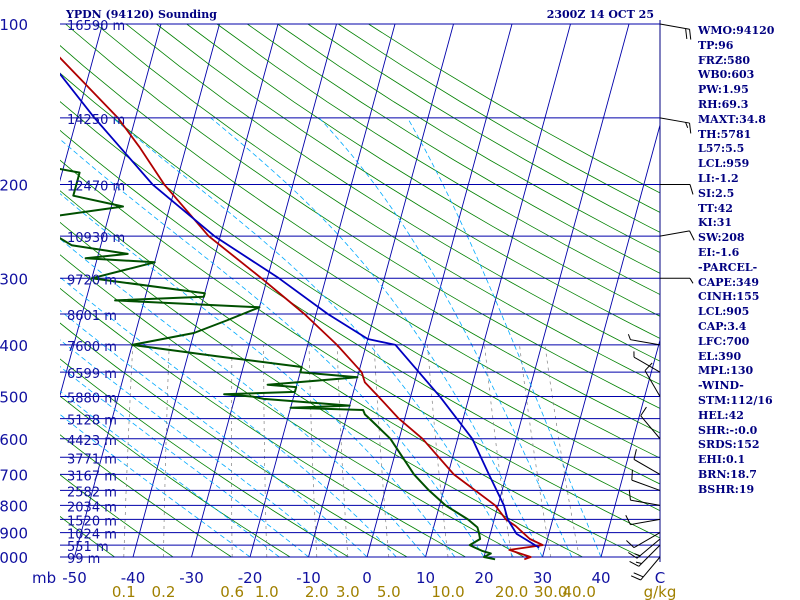 Image resolution: width=800 pixels, height=600 pixels. I want to click on chart-title: YPDN (94120) Sounding, so click(141, 14).